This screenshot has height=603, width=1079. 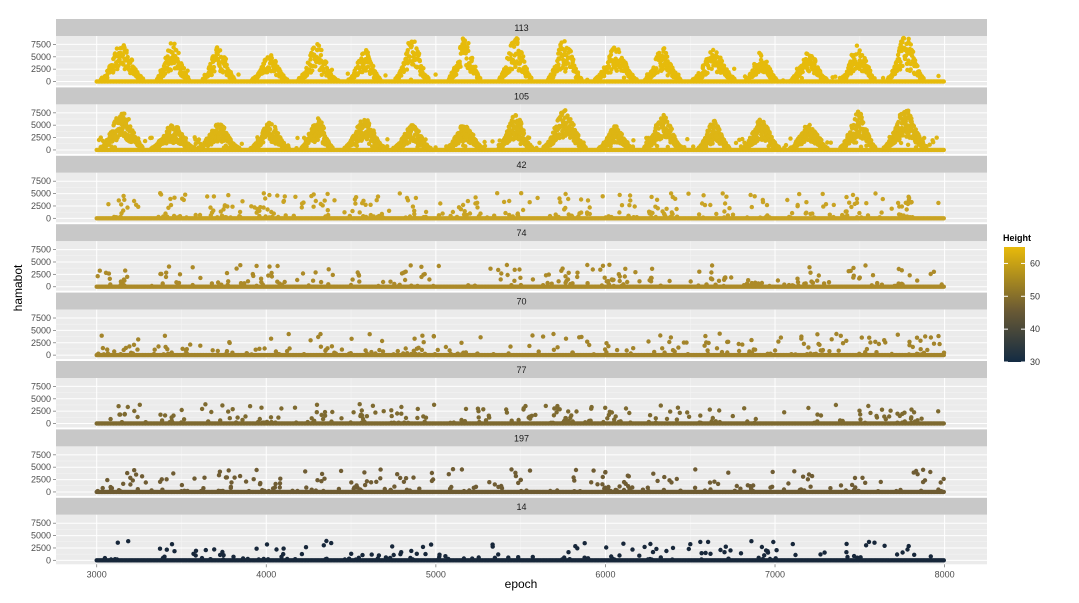 What do you see at coordinates (41, 44) in the screenshot?
I see `y-tick-label: 7500` at bounding box center [41, 44].